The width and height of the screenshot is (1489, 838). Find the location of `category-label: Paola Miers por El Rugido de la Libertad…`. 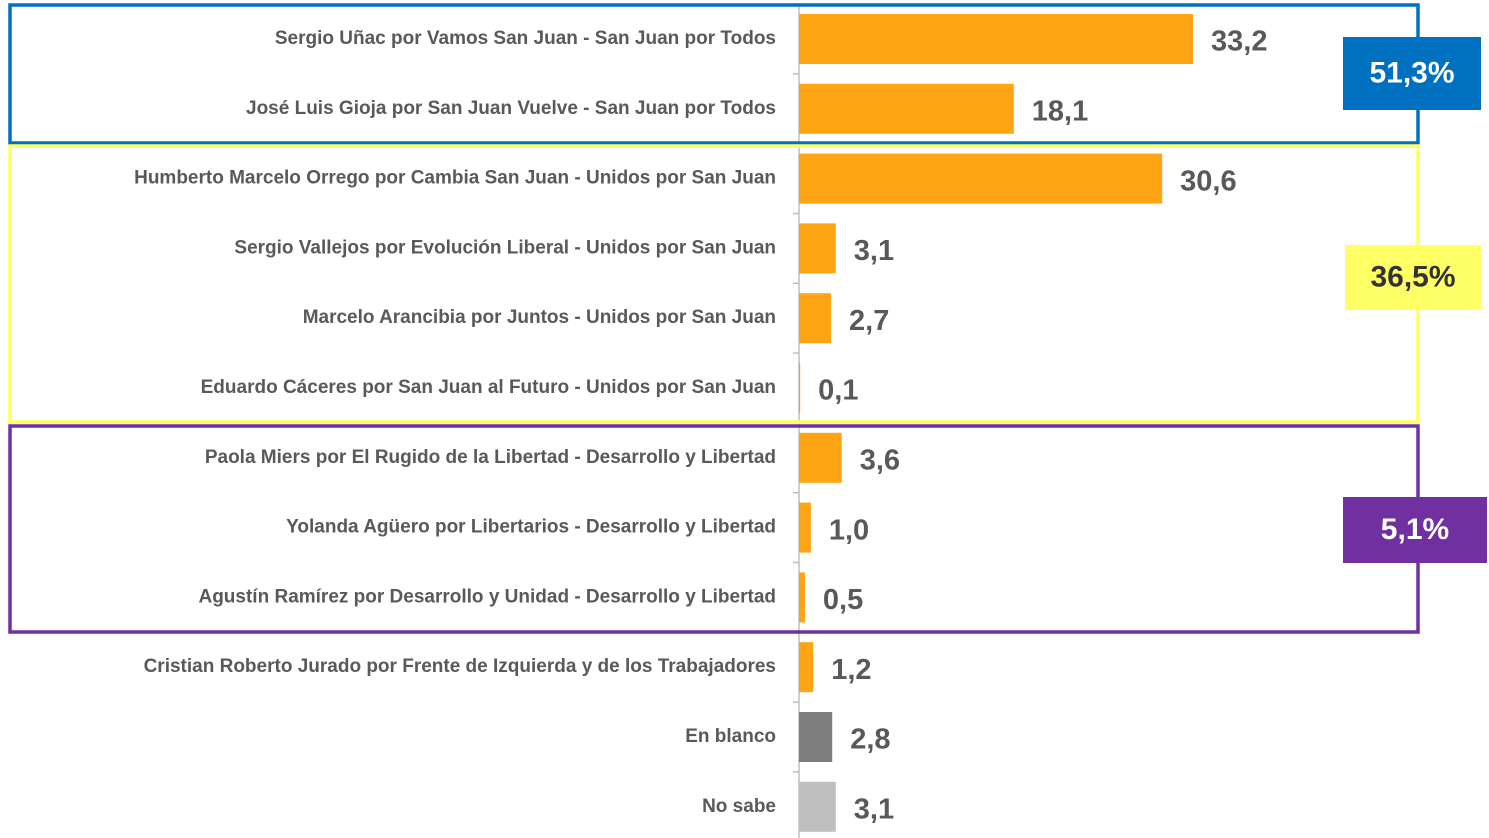

category-label: Paola Miers por El Rugido de la Libertad… is located at coordinates (490, 457).